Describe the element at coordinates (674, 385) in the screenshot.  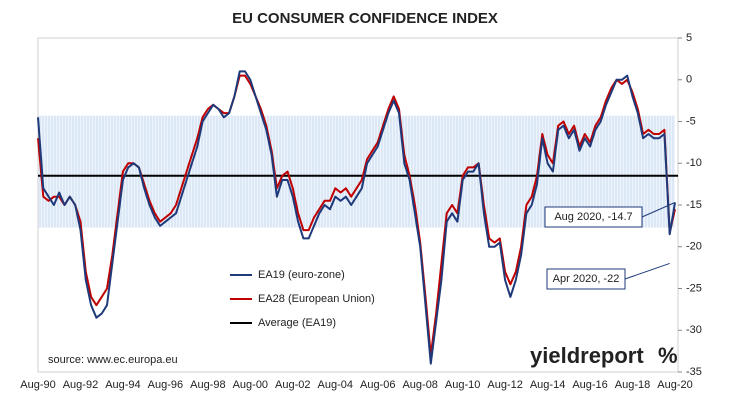
I see `x-tick-label: Aug-20` at that location.